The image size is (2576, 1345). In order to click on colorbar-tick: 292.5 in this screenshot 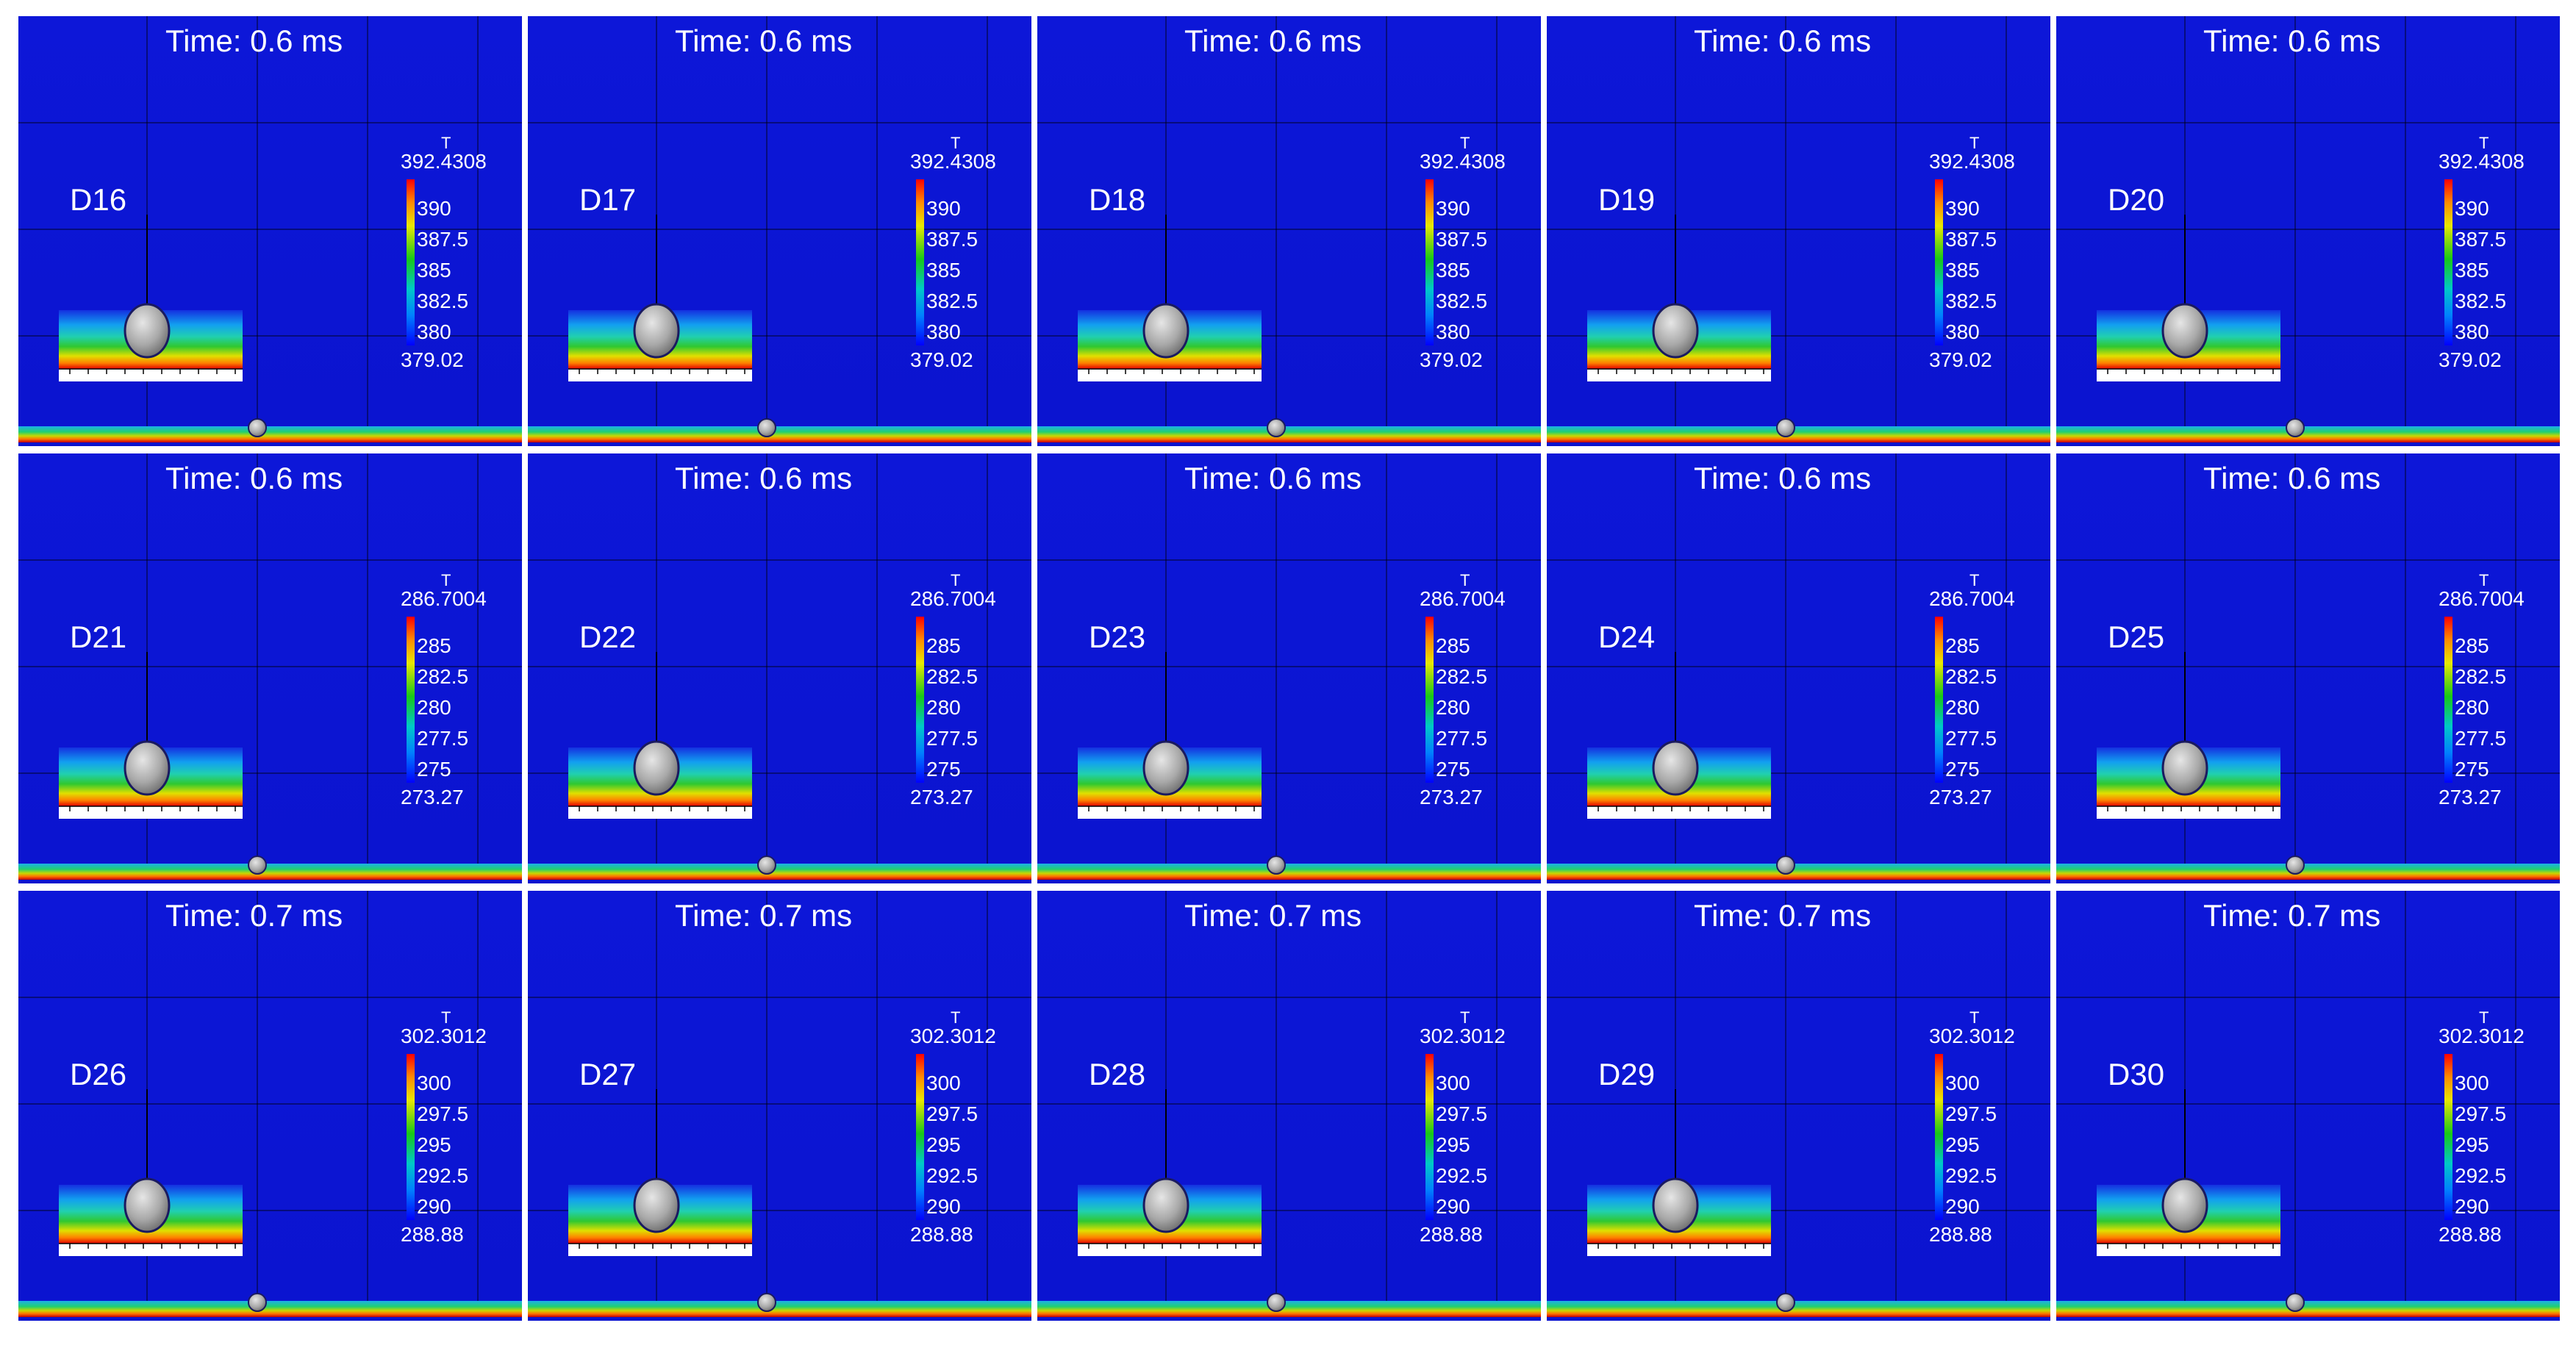, I will do `click(952, 1175)`.